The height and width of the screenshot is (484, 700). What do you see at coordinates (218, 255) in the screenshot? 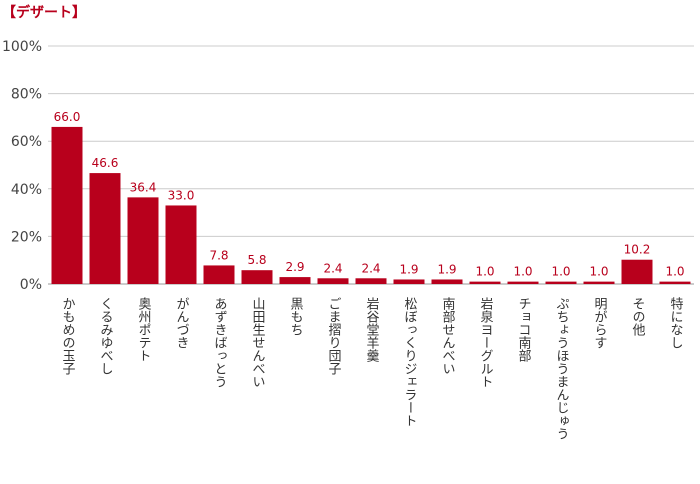
I see `bar-value-label: 7.8` at bounding box center [218, 255].